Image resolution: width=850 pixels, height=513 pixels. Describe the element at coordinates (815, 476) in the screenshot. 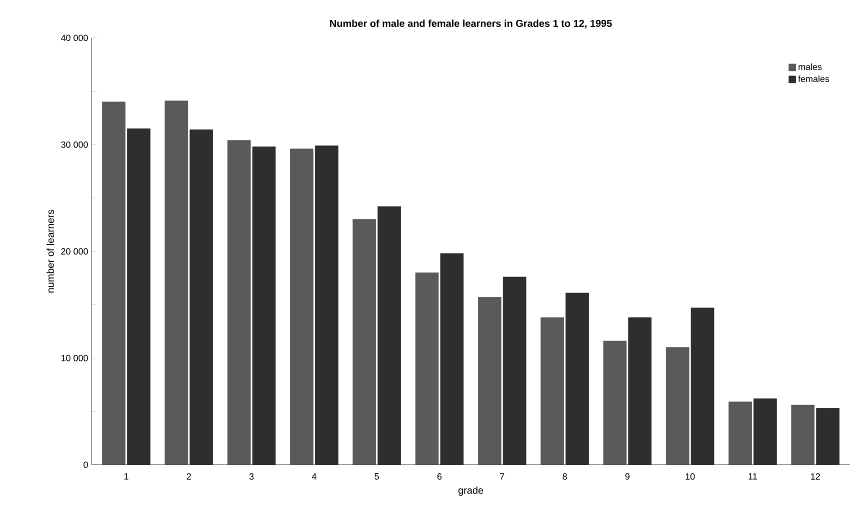

I see `x-tick-label: 12` at that location.